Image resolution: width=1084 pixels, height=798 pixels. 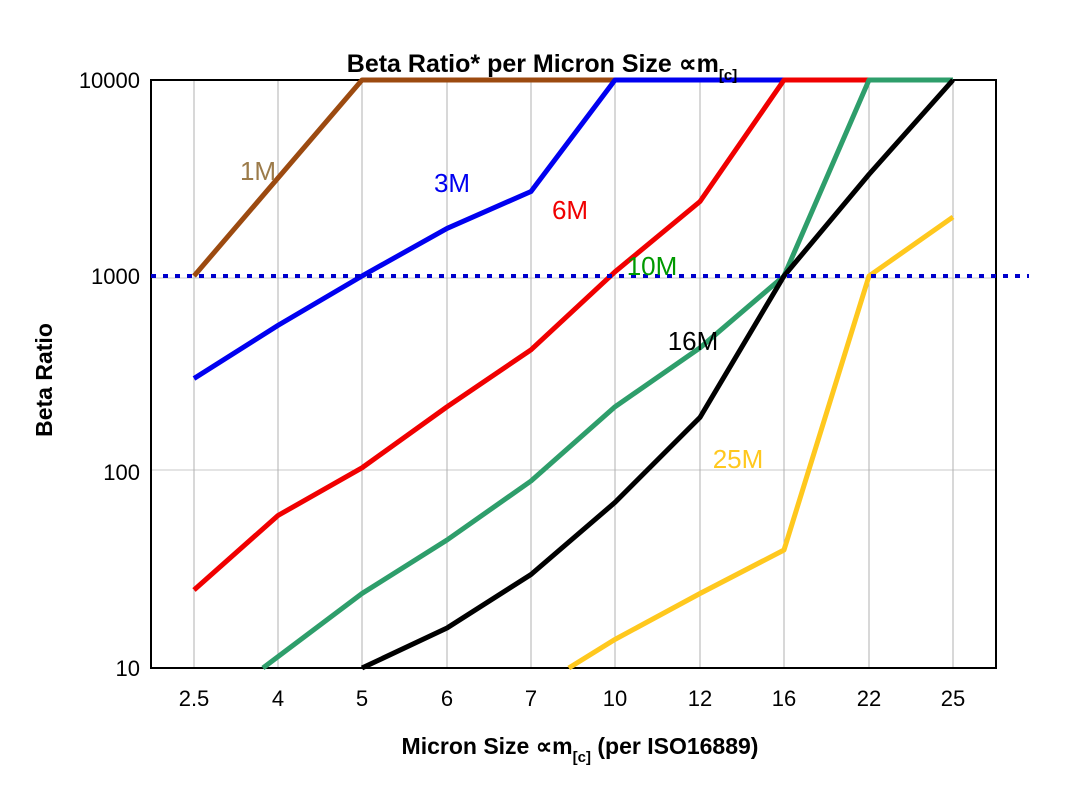 What do you see at coordinates (615, 698) in the screenshot?
I see `x-tick-label: 10` at bounding box center [615, 698].